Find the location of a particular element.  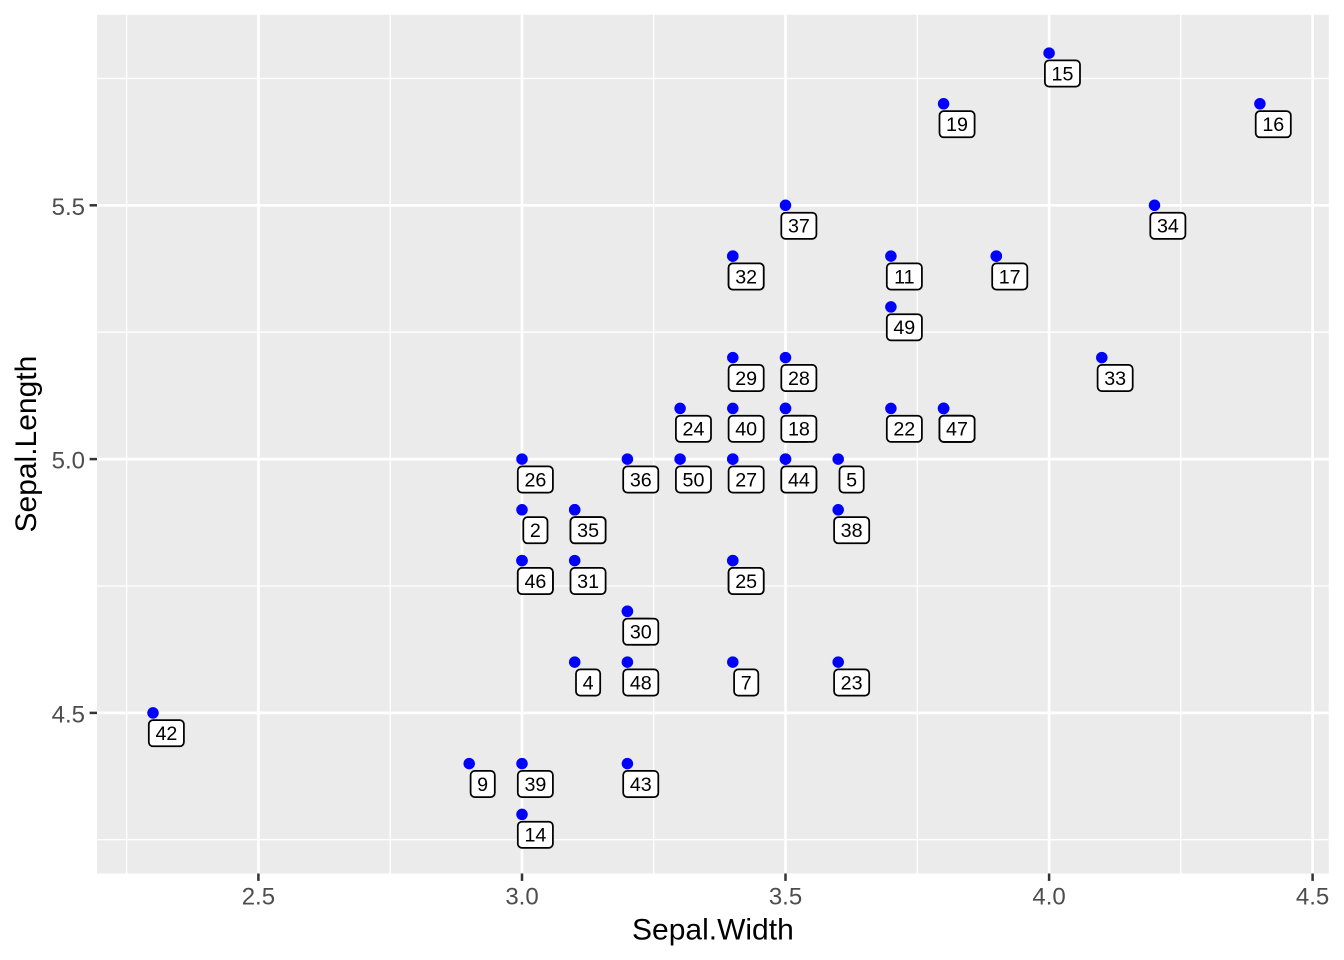

svg-text: 9 is located at coordinates (482, 785).